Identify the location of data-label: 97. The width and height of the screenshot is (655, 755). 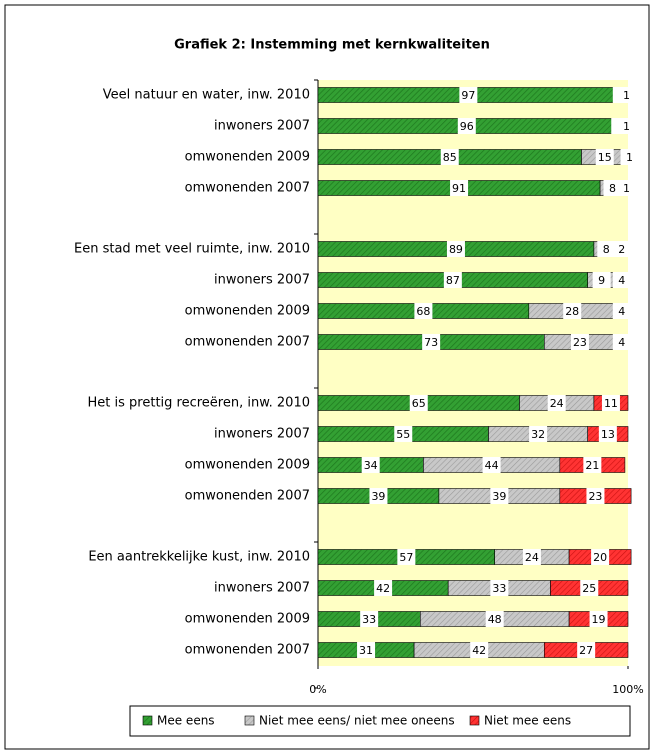
(468, 95).